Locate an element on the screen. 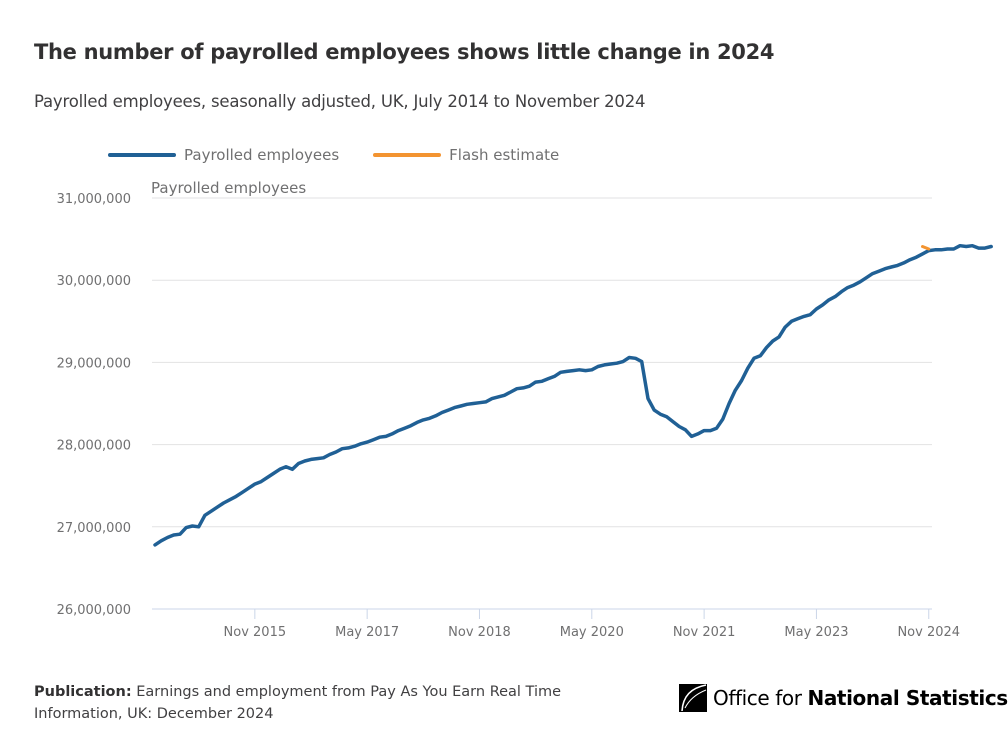 The height and width of the screenshot is (750, 1008). y-tick-label: 29,000,000 is located at coordinates (94, 363).